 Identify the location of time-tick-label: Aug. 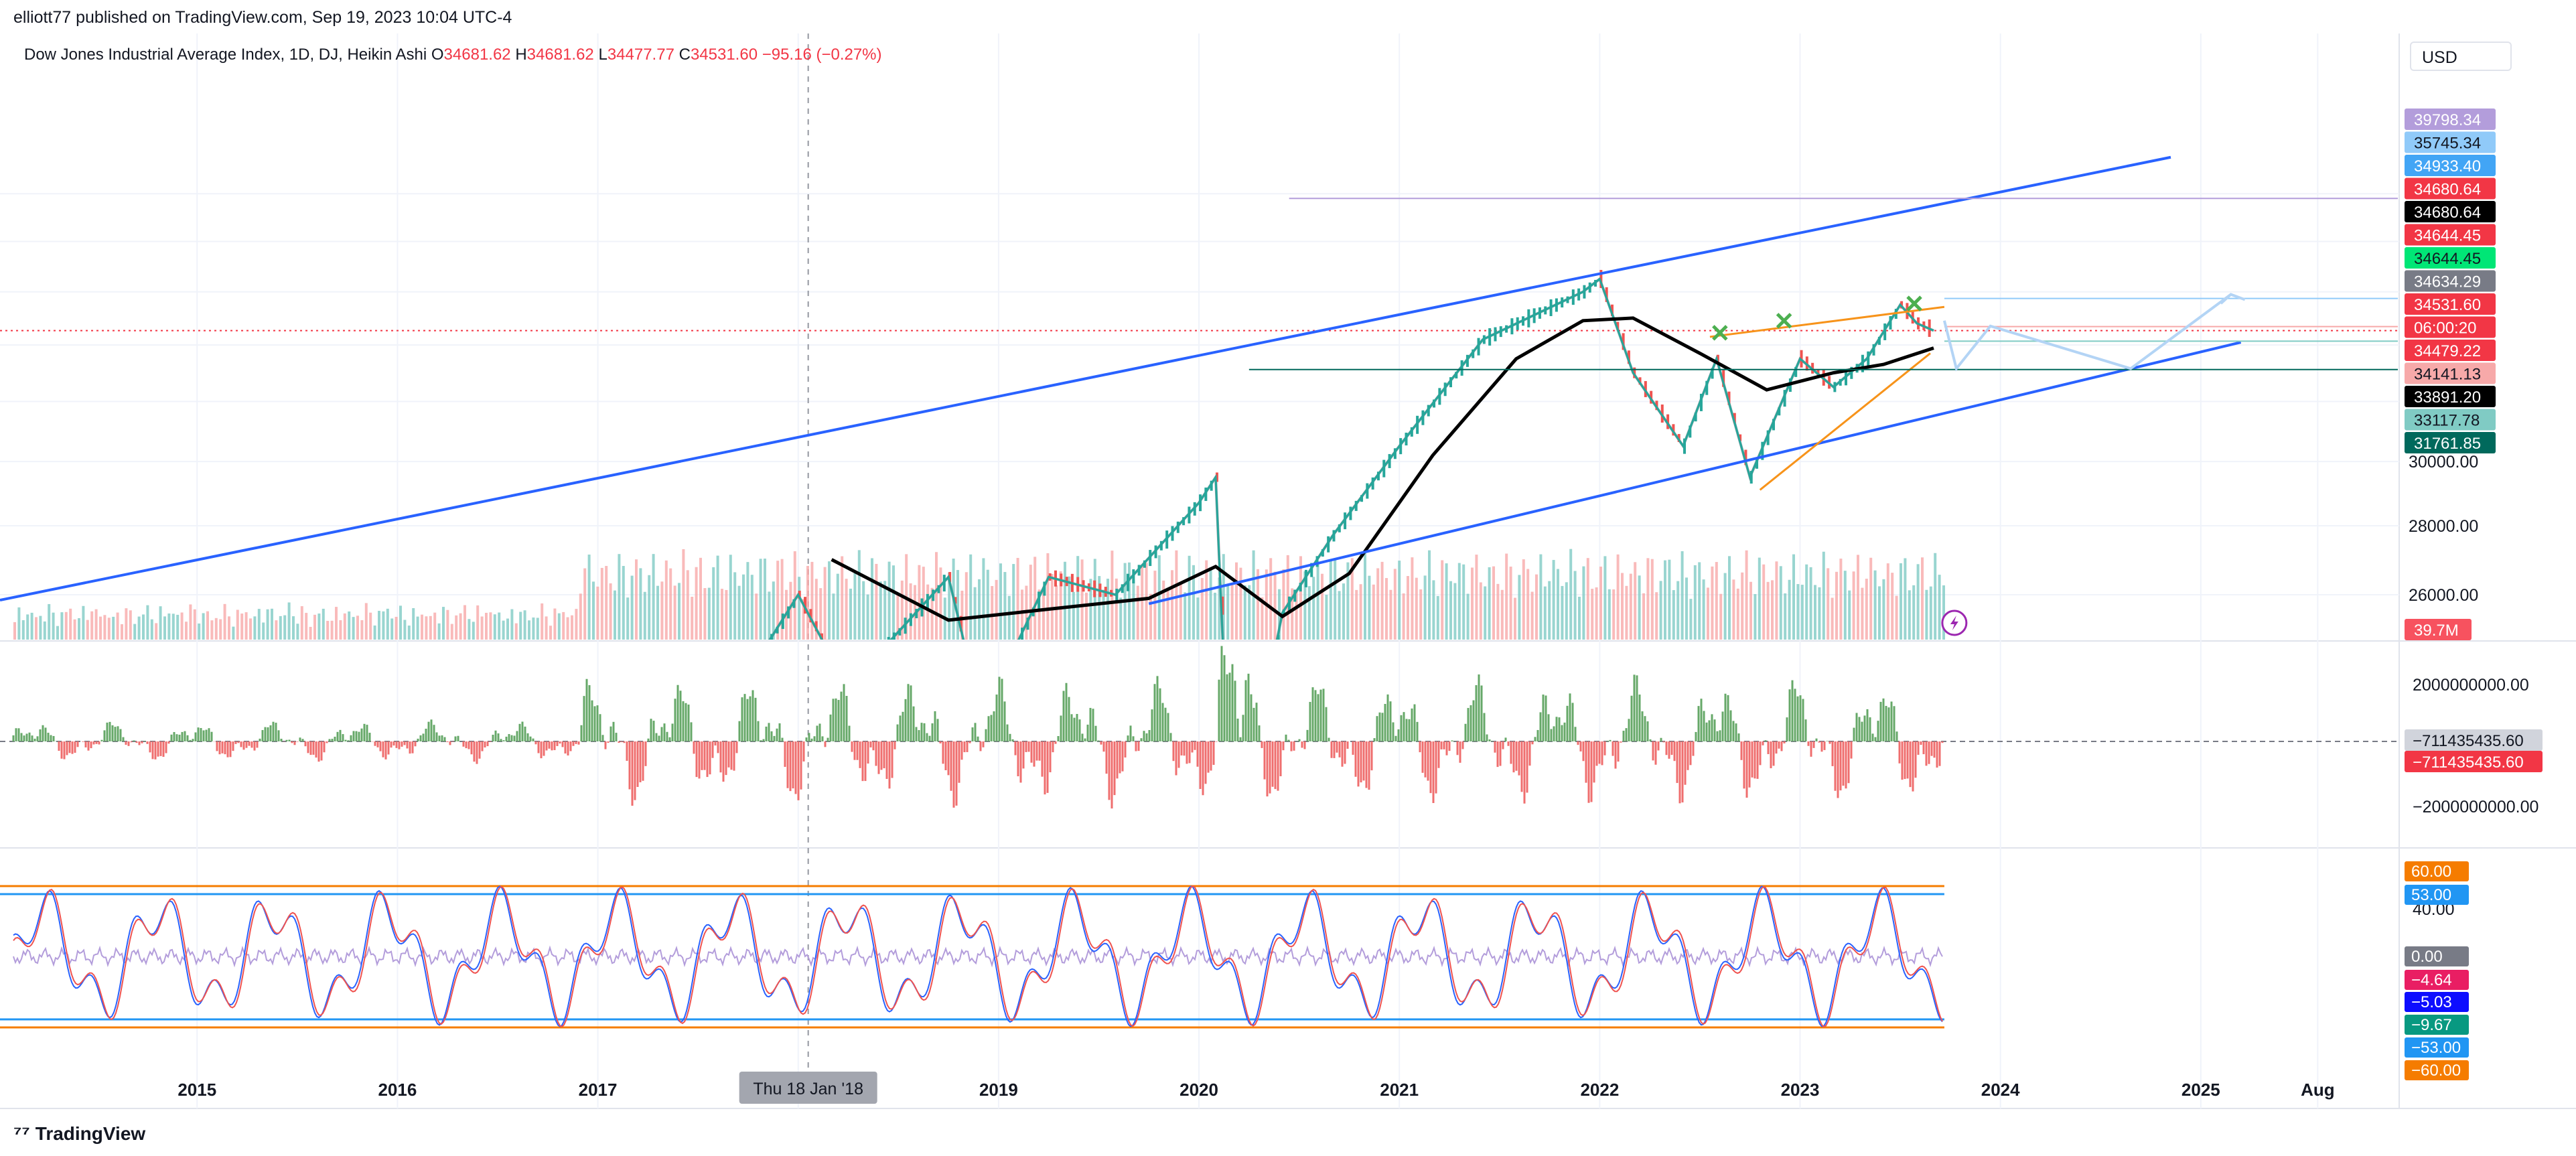
(2318, 1090).